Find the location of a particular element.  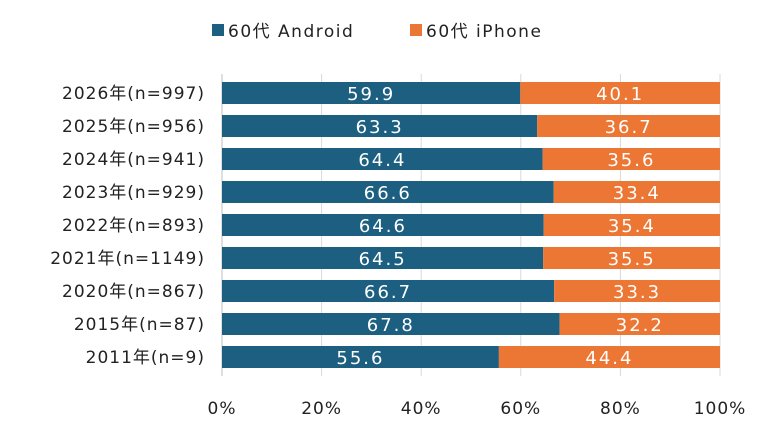

legend-label: 60代 Android is located at coordinates (291, 32).